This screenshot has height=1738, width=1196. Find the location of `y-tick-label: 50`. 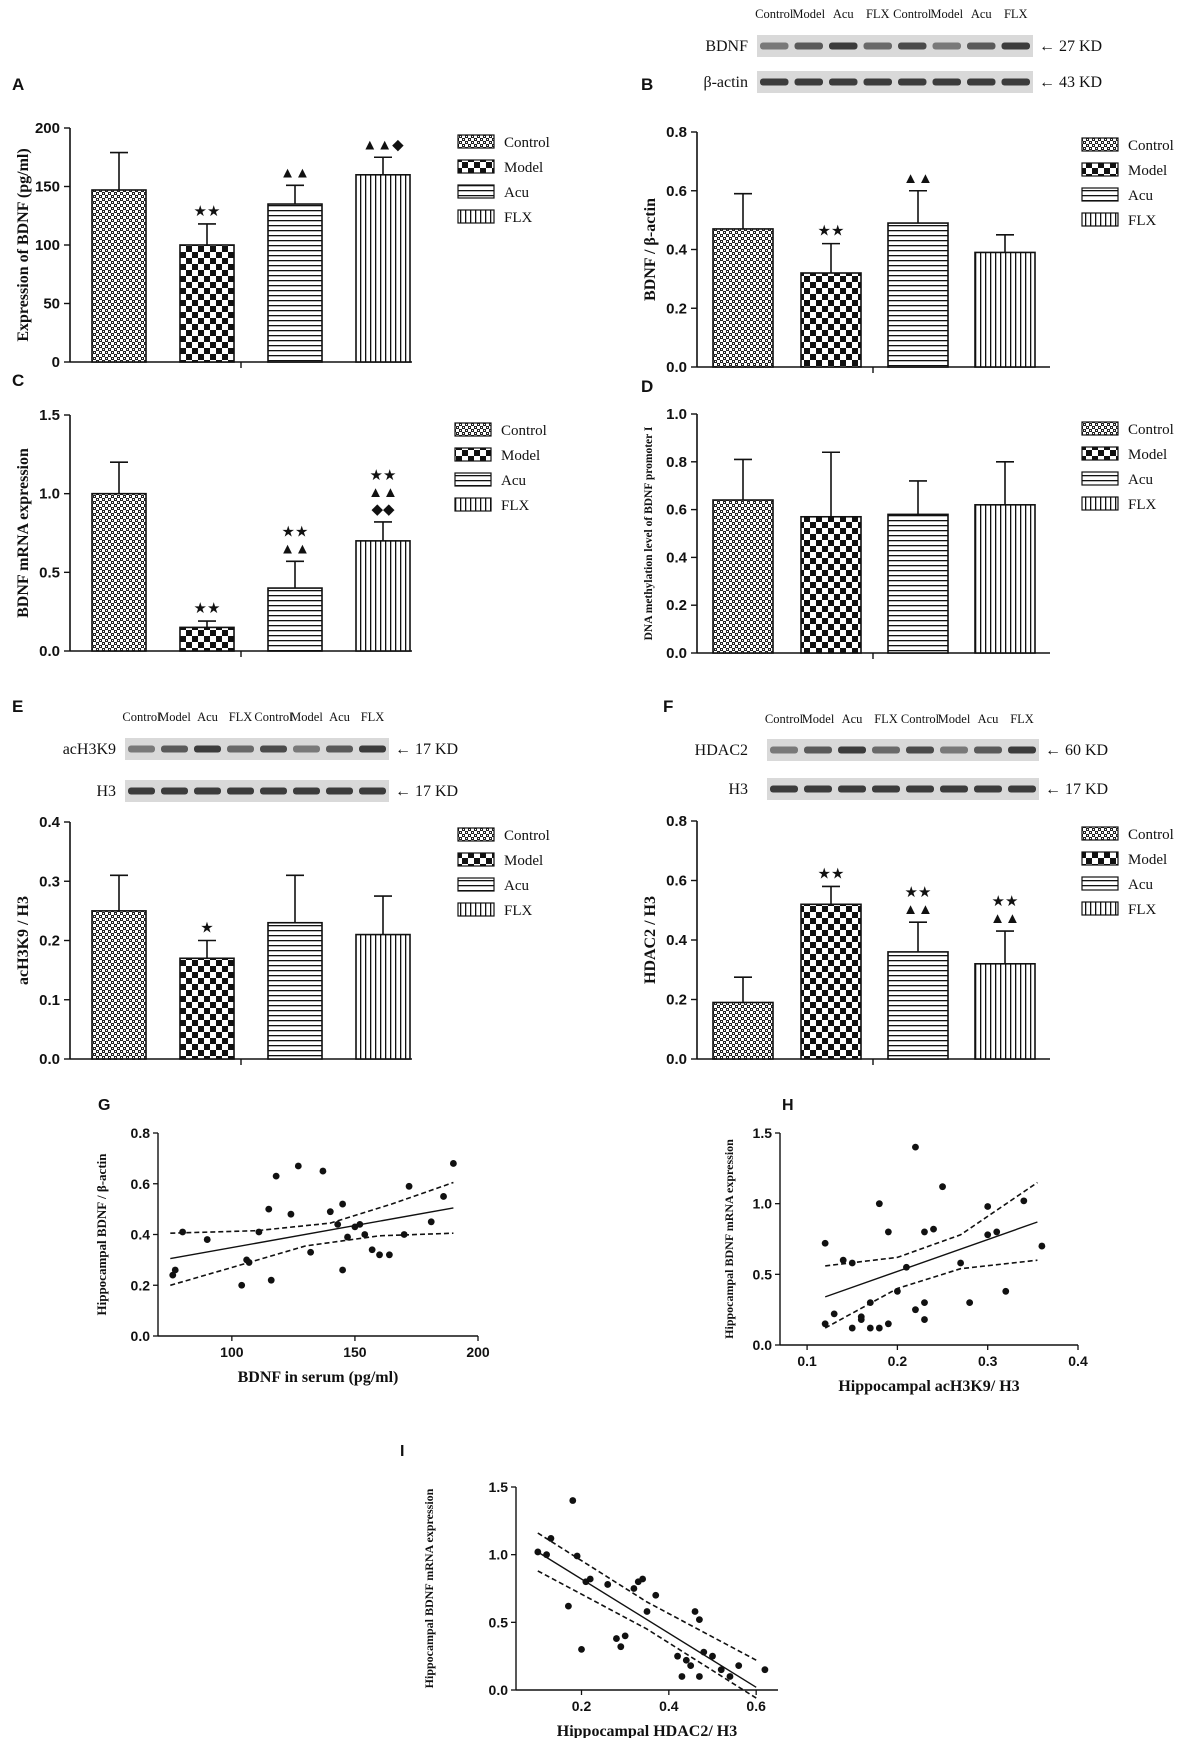

y-tick-label: 50 is located at coordinates (51, 304).